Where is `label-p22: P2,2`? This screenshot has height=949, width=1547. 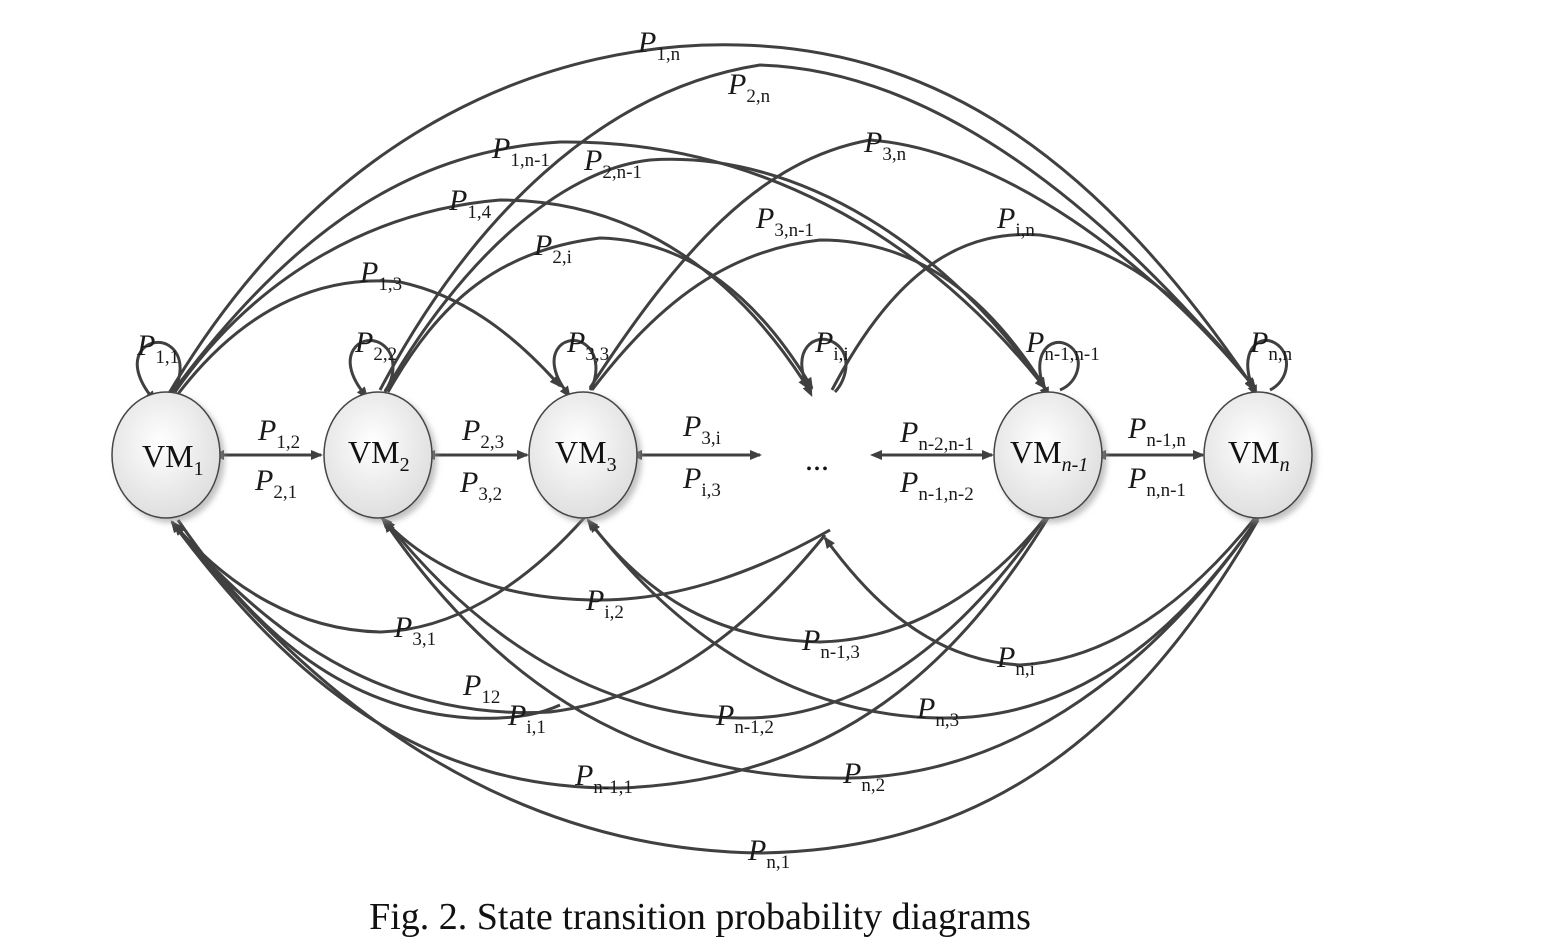
label-p22: P2,2 is located at coordinates (375, 345).